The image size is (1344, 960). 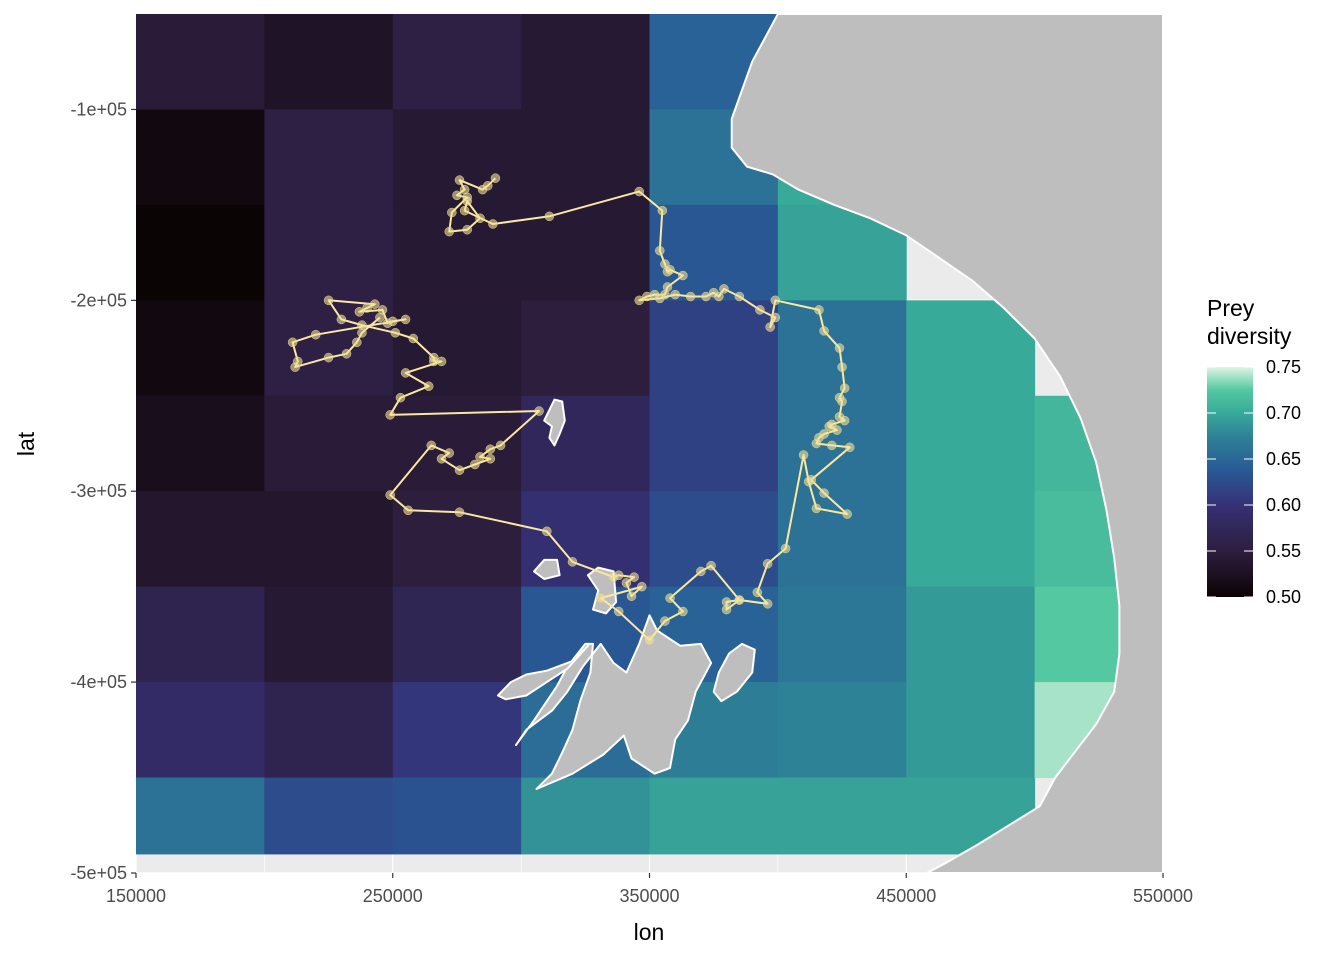 What do you see at coordinates (1283, 367) in the screenshot?
I see `legend-label: 0.75` at bounding box center [1283, 367].